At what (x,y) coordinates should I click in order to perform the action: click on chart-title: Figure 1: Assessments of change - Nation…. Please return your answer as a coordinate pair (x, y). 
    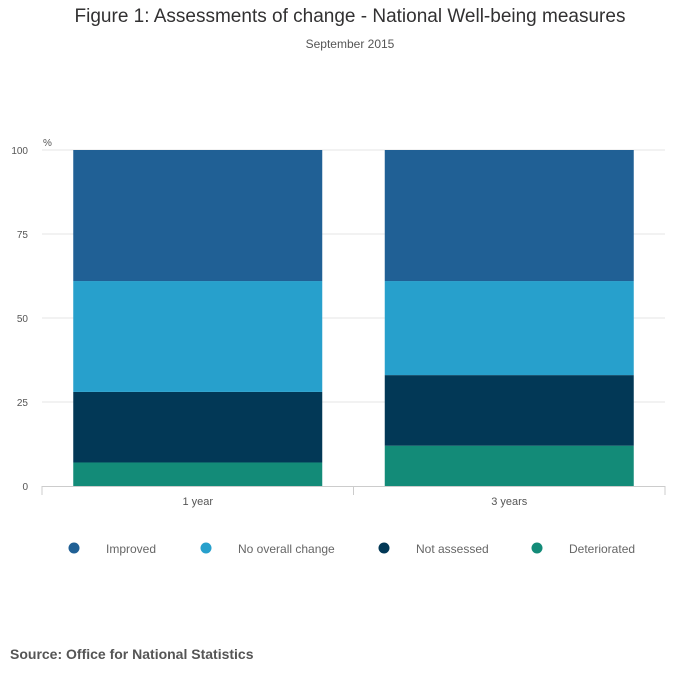
    Looking at the image, I should click on (350, 16).